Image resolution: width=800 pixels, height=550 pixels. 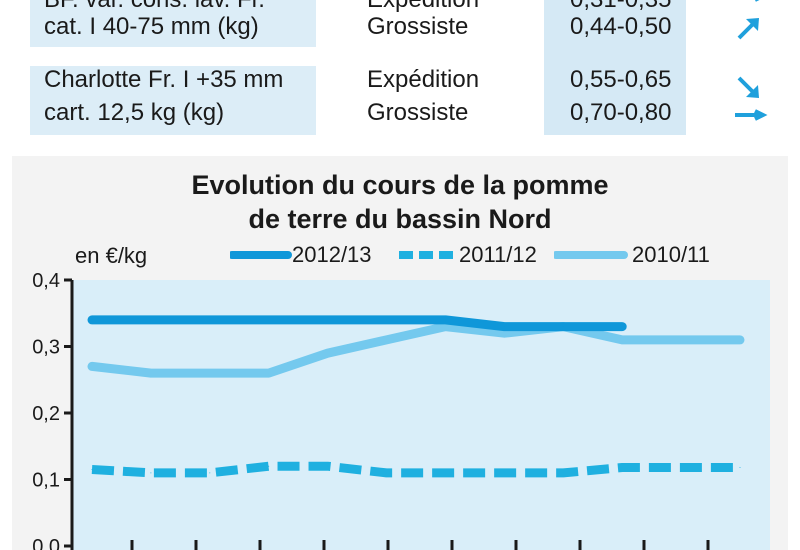 What do you see at coordinates (46, 414) in the screenshot?
I see `y-tick-label: 0,2` at bounding box center [46, 414].